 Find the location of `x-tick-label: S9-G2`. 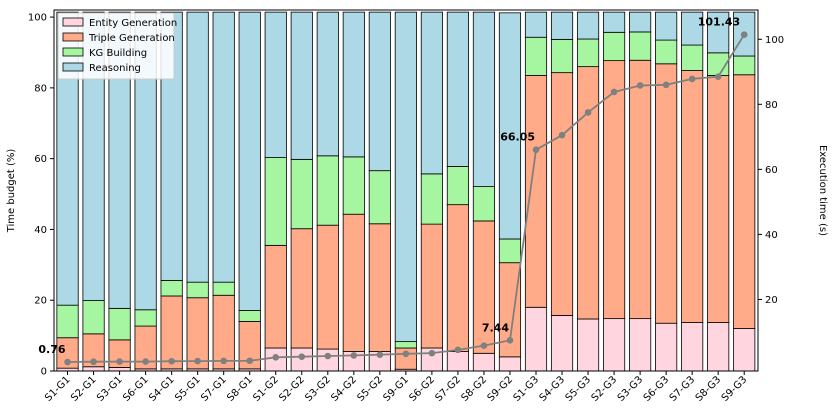

x-tick-label: S9-G2 is located at coordinates (501, 389).